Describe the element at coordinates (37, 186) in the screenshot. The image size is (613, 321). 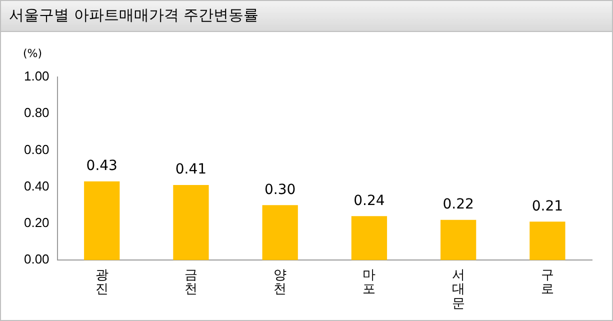
I see `y-tick-label: 0.40` at that location.